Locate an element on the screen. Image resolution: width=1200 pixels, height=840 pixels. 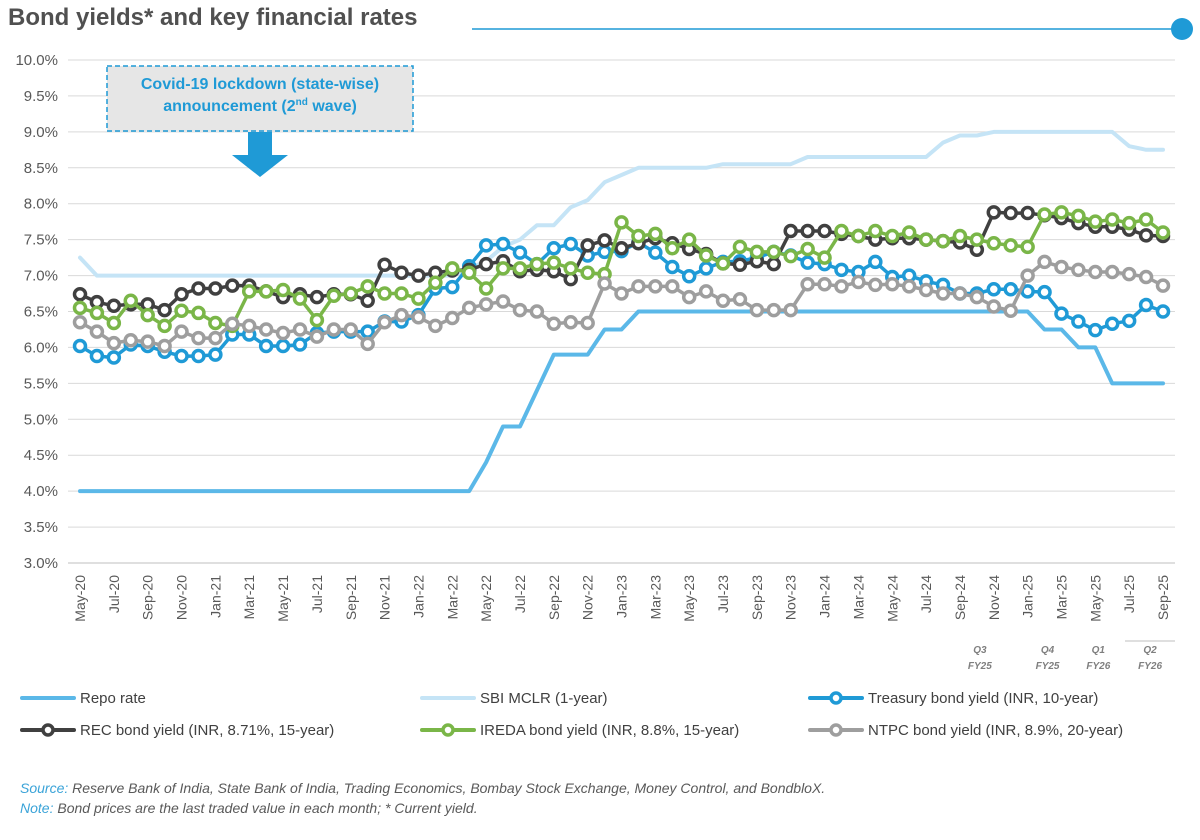
x-tick-label: Jan-23 is located at coordinates (622, 596).